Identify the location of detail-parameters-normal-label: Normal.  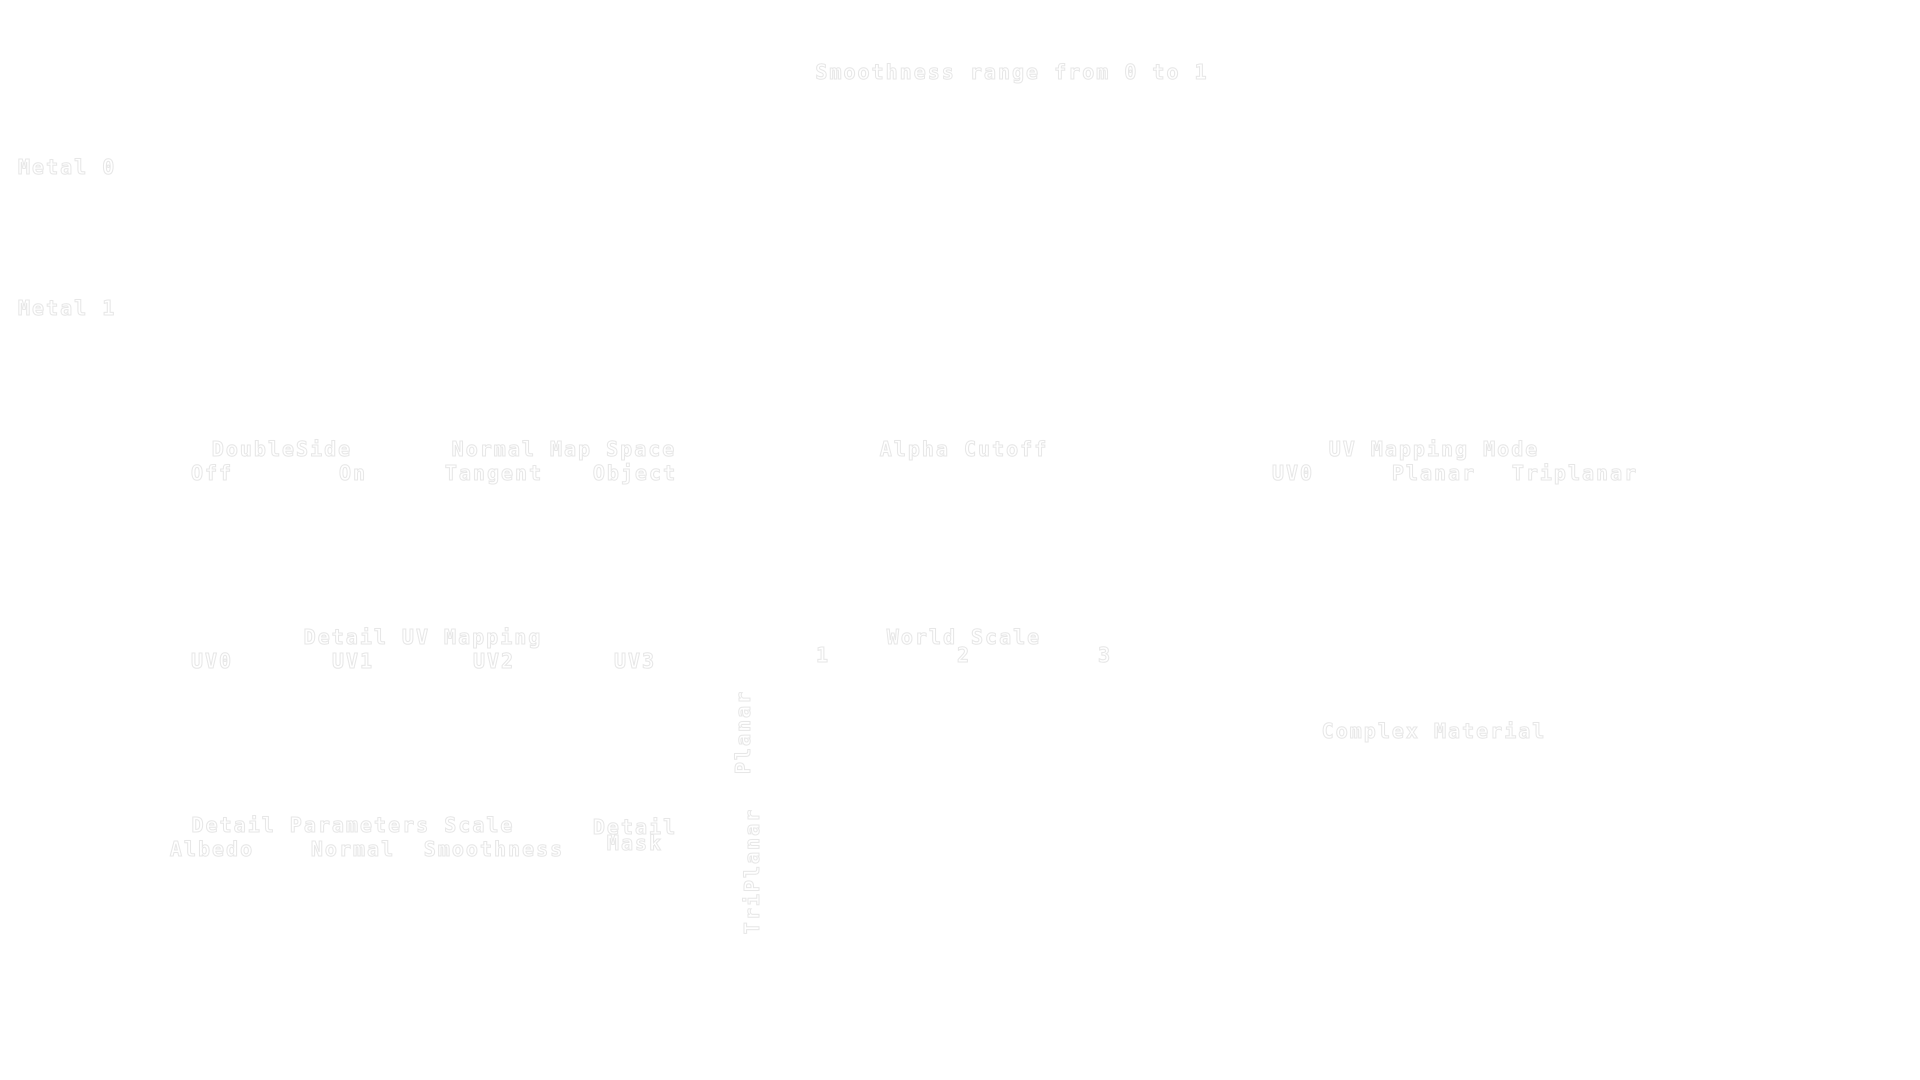
(353, 849).